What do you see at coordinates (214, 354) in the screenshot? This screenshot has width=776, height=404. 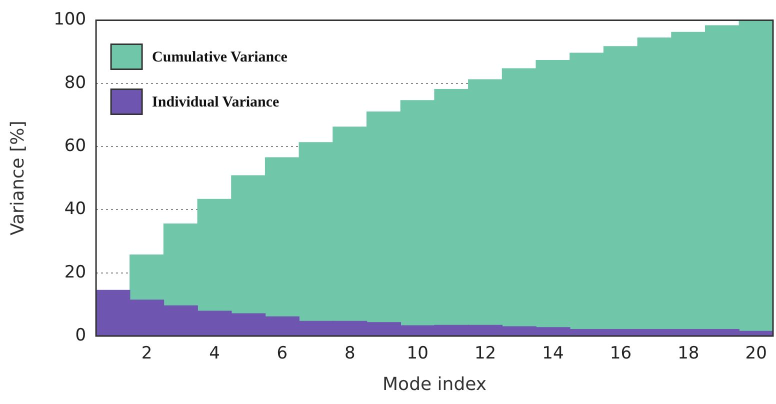 I see `x-tick-label: 4` at bounding box center [214, 354].